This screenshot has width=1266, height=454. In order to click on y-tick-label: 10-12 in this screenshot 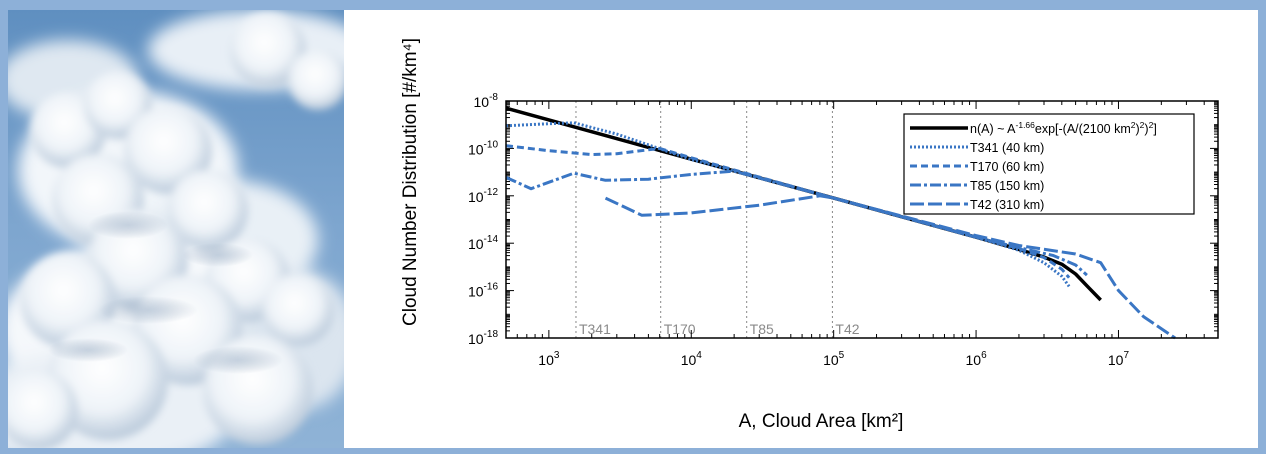, I will do `click(483, 196)`.